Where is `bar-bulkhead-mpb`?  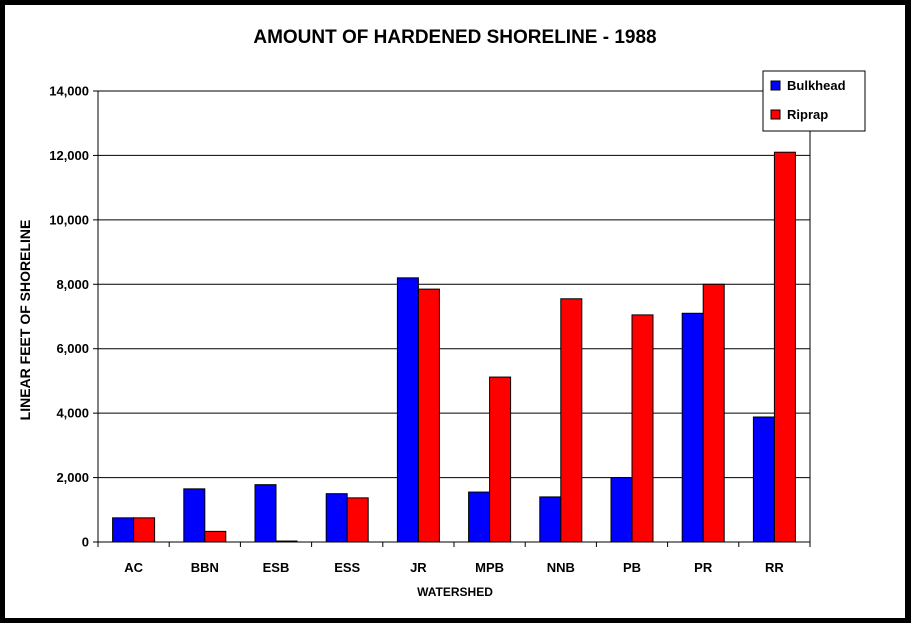 bar-bulkhead-mpb is located at coordinates (479, 517).